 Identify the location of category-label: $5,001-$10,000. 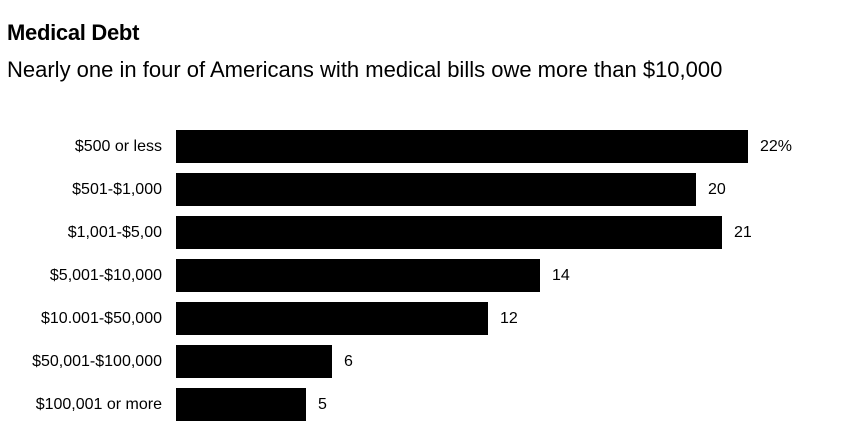
(106, 275).